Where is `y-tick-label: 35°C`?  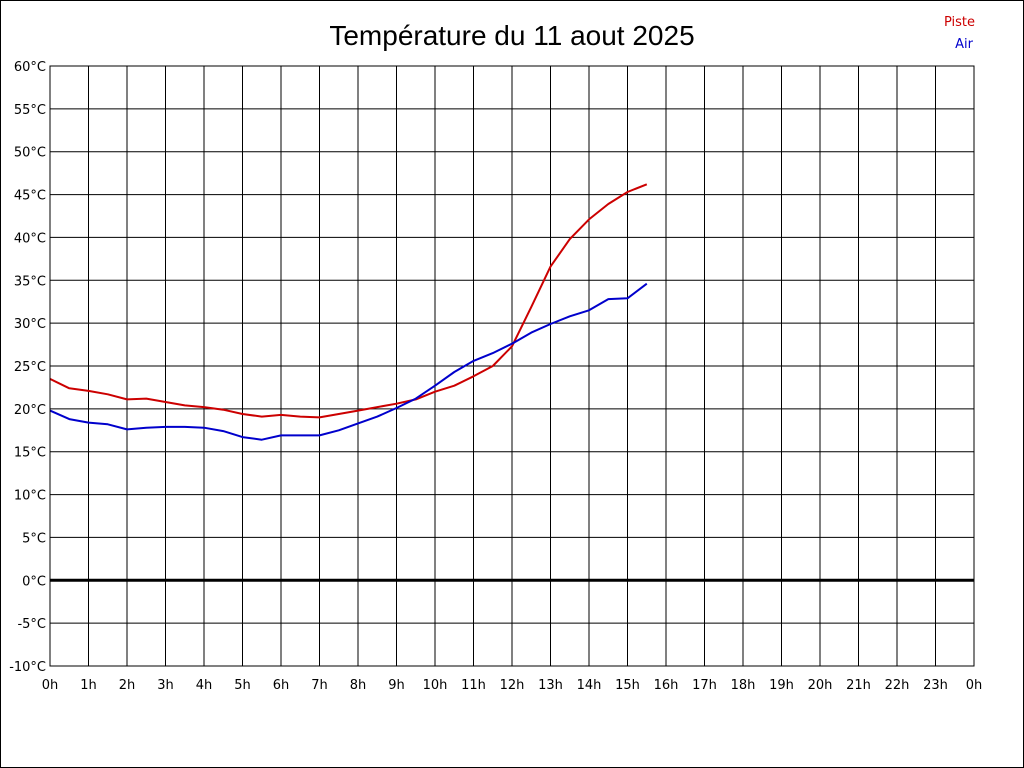
y-tick-label: 35°C is located at coordinates (30, 281).